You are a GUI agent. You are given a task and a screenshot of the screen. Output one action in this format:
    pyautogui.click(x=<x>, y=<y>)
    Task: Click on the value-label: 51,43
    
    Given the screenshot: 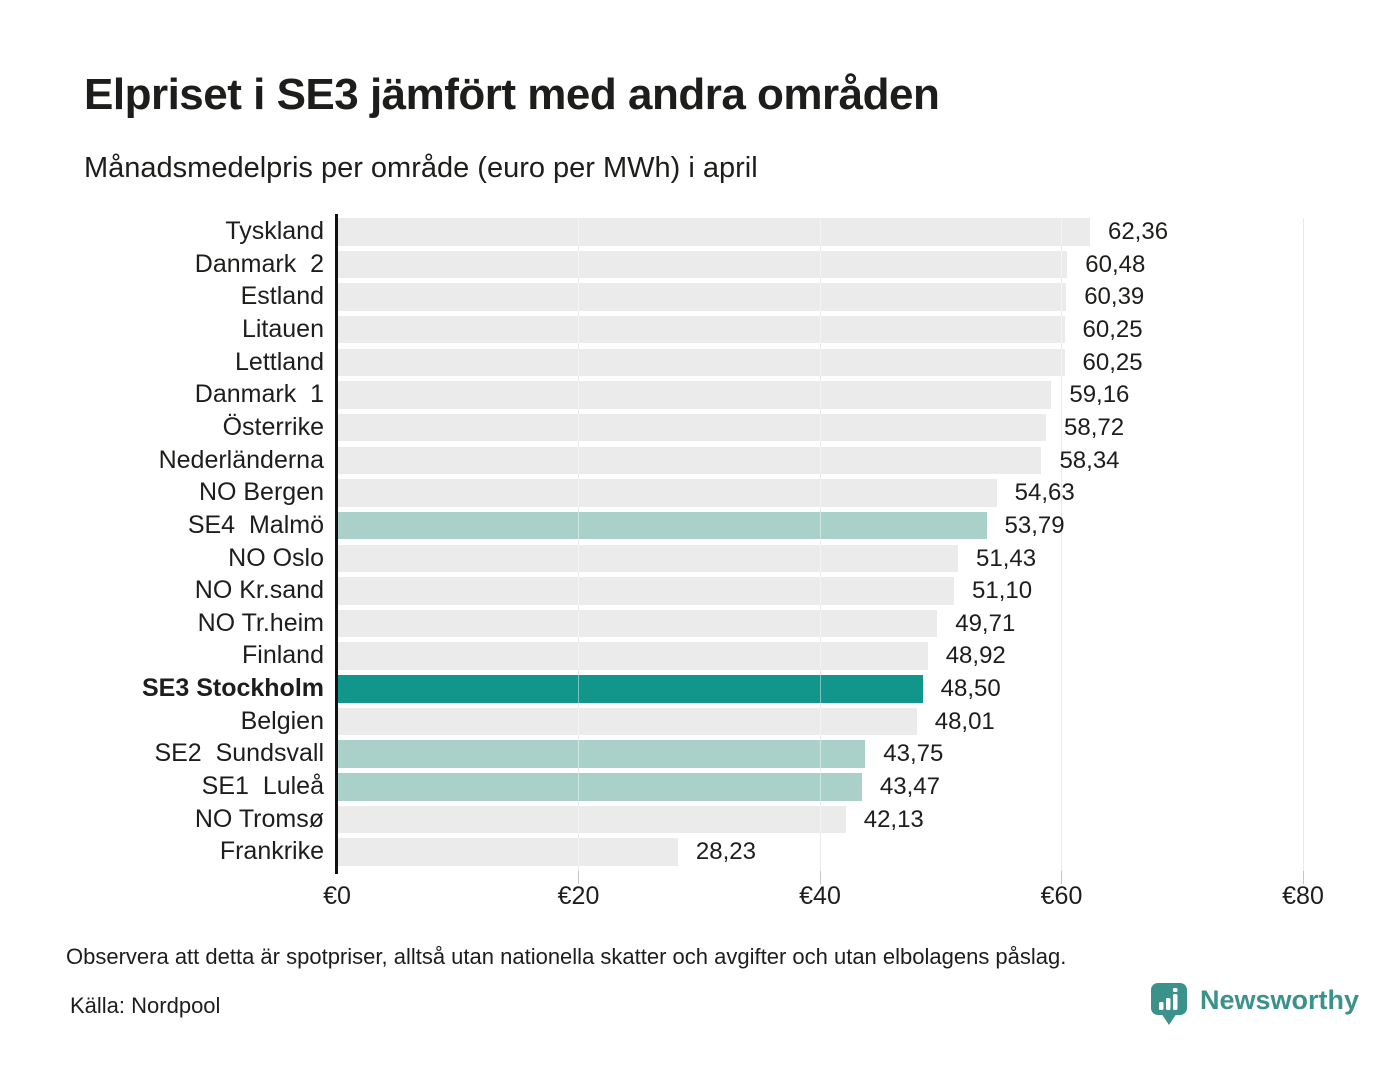 What is the action you would take?
    pyautogui.click(x=1006, y=558)
    